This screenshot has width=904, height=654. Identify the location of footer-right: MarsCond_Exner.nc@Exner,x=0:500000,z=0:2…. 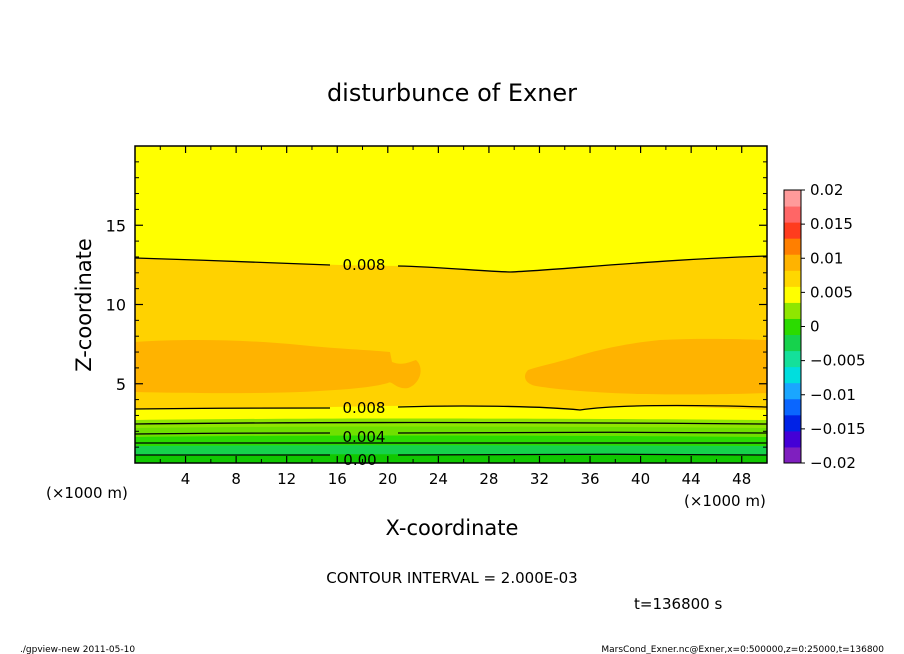
(742, 649).